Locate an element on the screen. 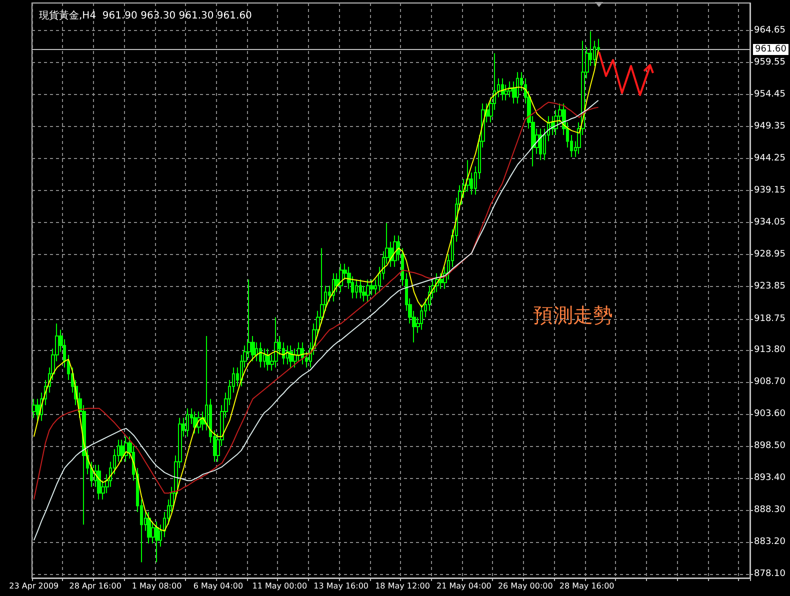 The width and height of the screenshot is (790, 596). x-tick-label: 13 May 16:00 is located at coordinates (341, 586).